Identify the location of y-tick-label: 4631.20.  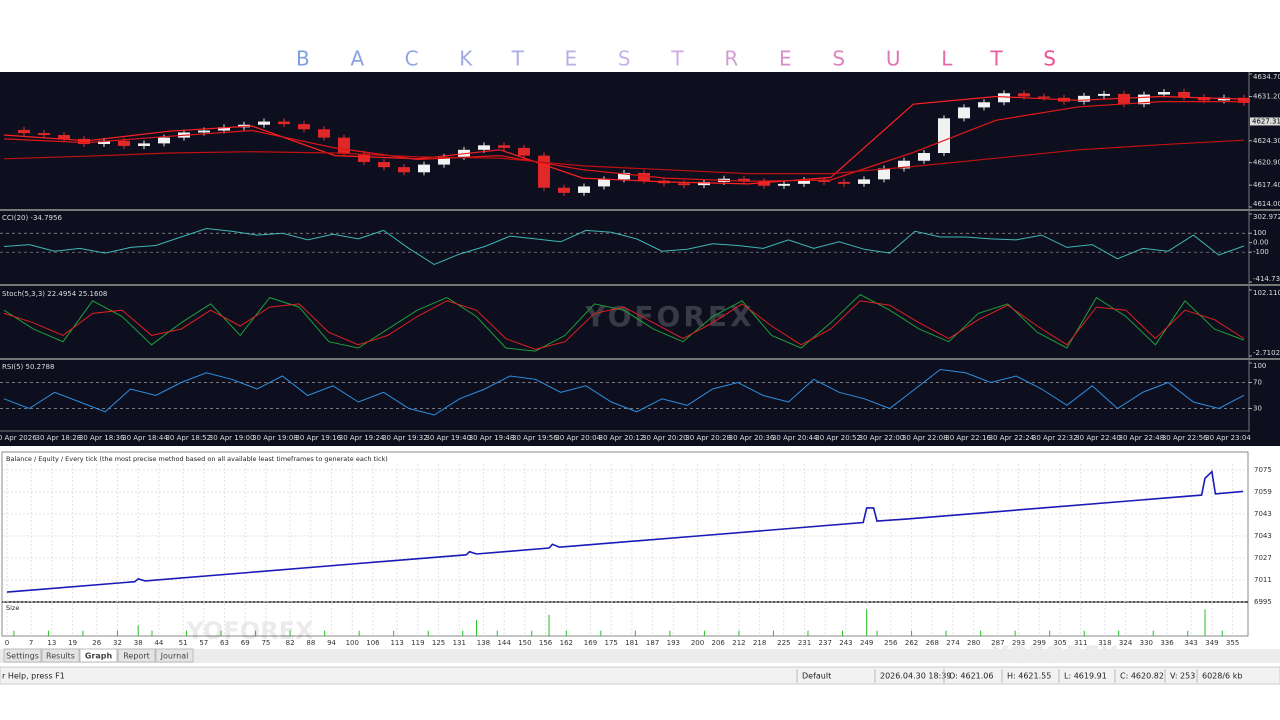
(1266, 96).